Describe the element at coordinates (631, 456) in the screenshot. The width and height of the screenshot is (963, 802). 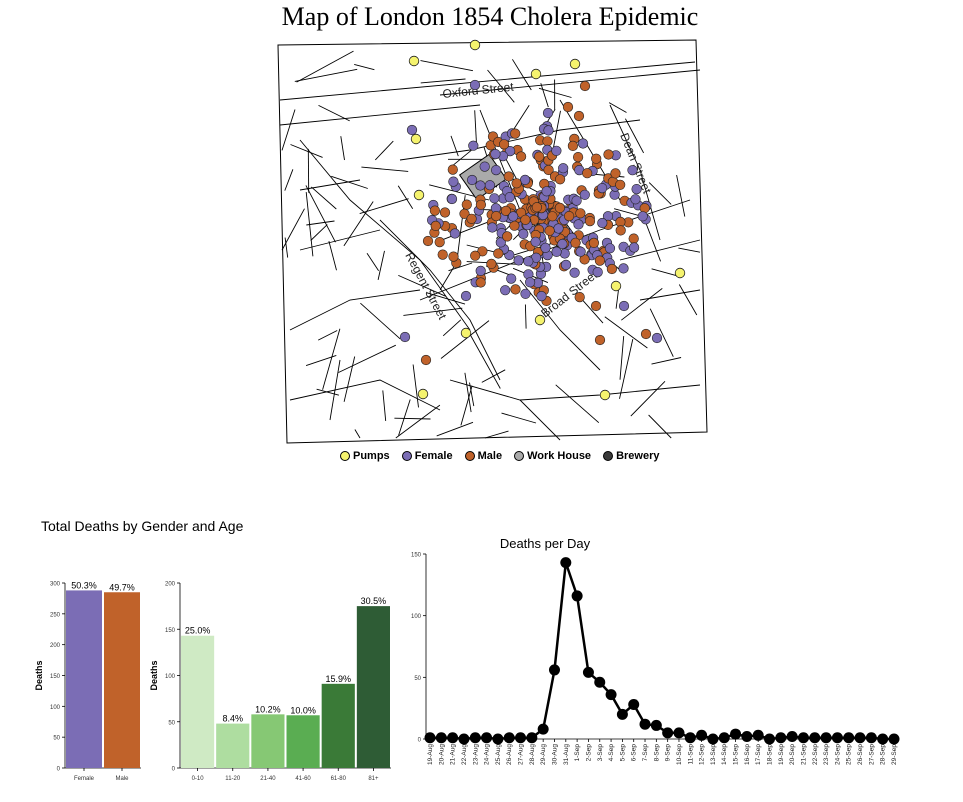
I see `legend-item-brewery: Brewery` at that location.